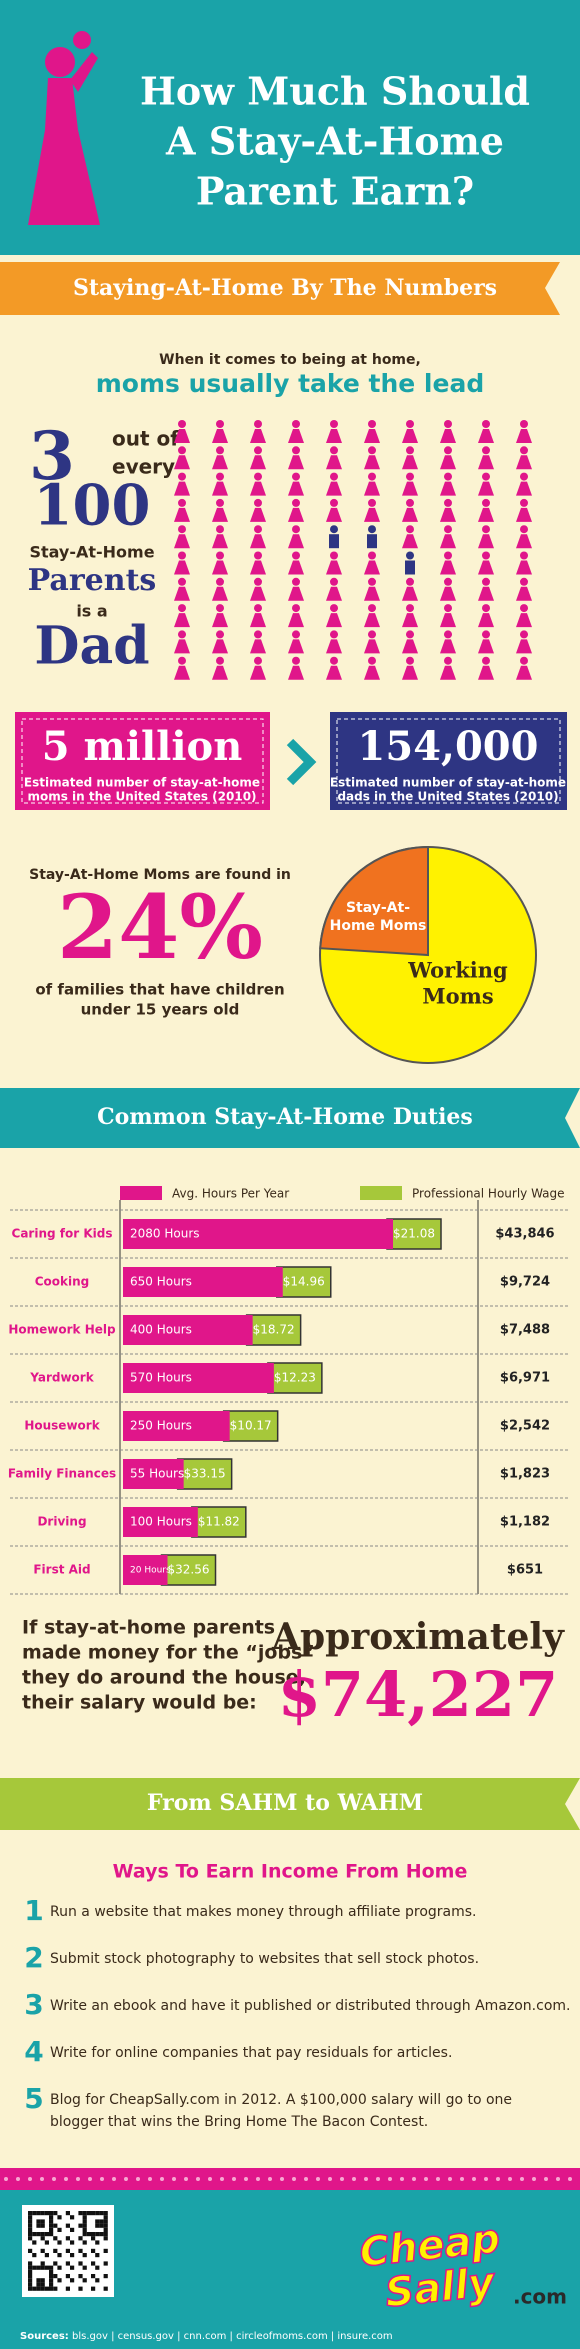  What do you see at coordinates (304, 1282) in the screenshot?
I see `wage-label: $14.96` at bounding box center [304, 1282].